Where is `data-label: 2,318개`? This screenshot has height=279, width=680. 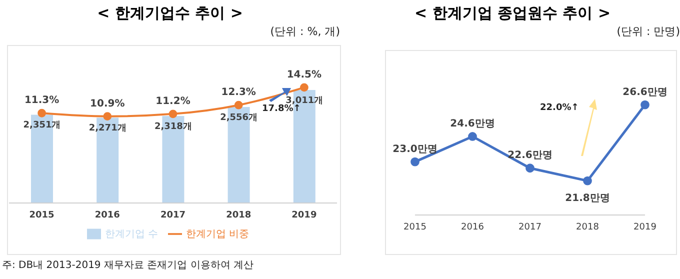
data-label: 2,318개 is located at coordinates (173, 127).